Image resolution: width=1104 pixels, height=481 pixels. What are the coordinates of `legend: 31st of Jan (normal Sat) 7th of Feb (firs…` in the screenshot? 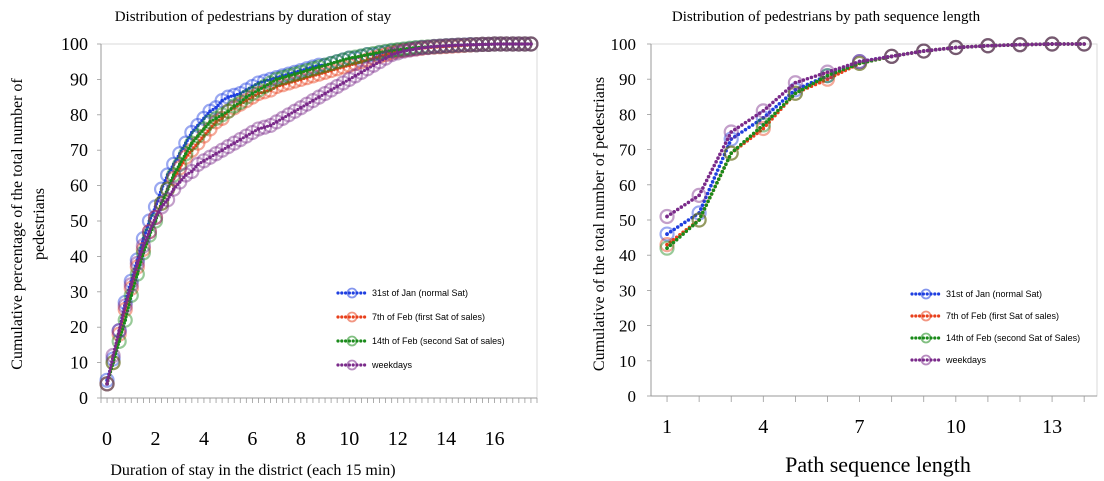 It's located at (420, 329).